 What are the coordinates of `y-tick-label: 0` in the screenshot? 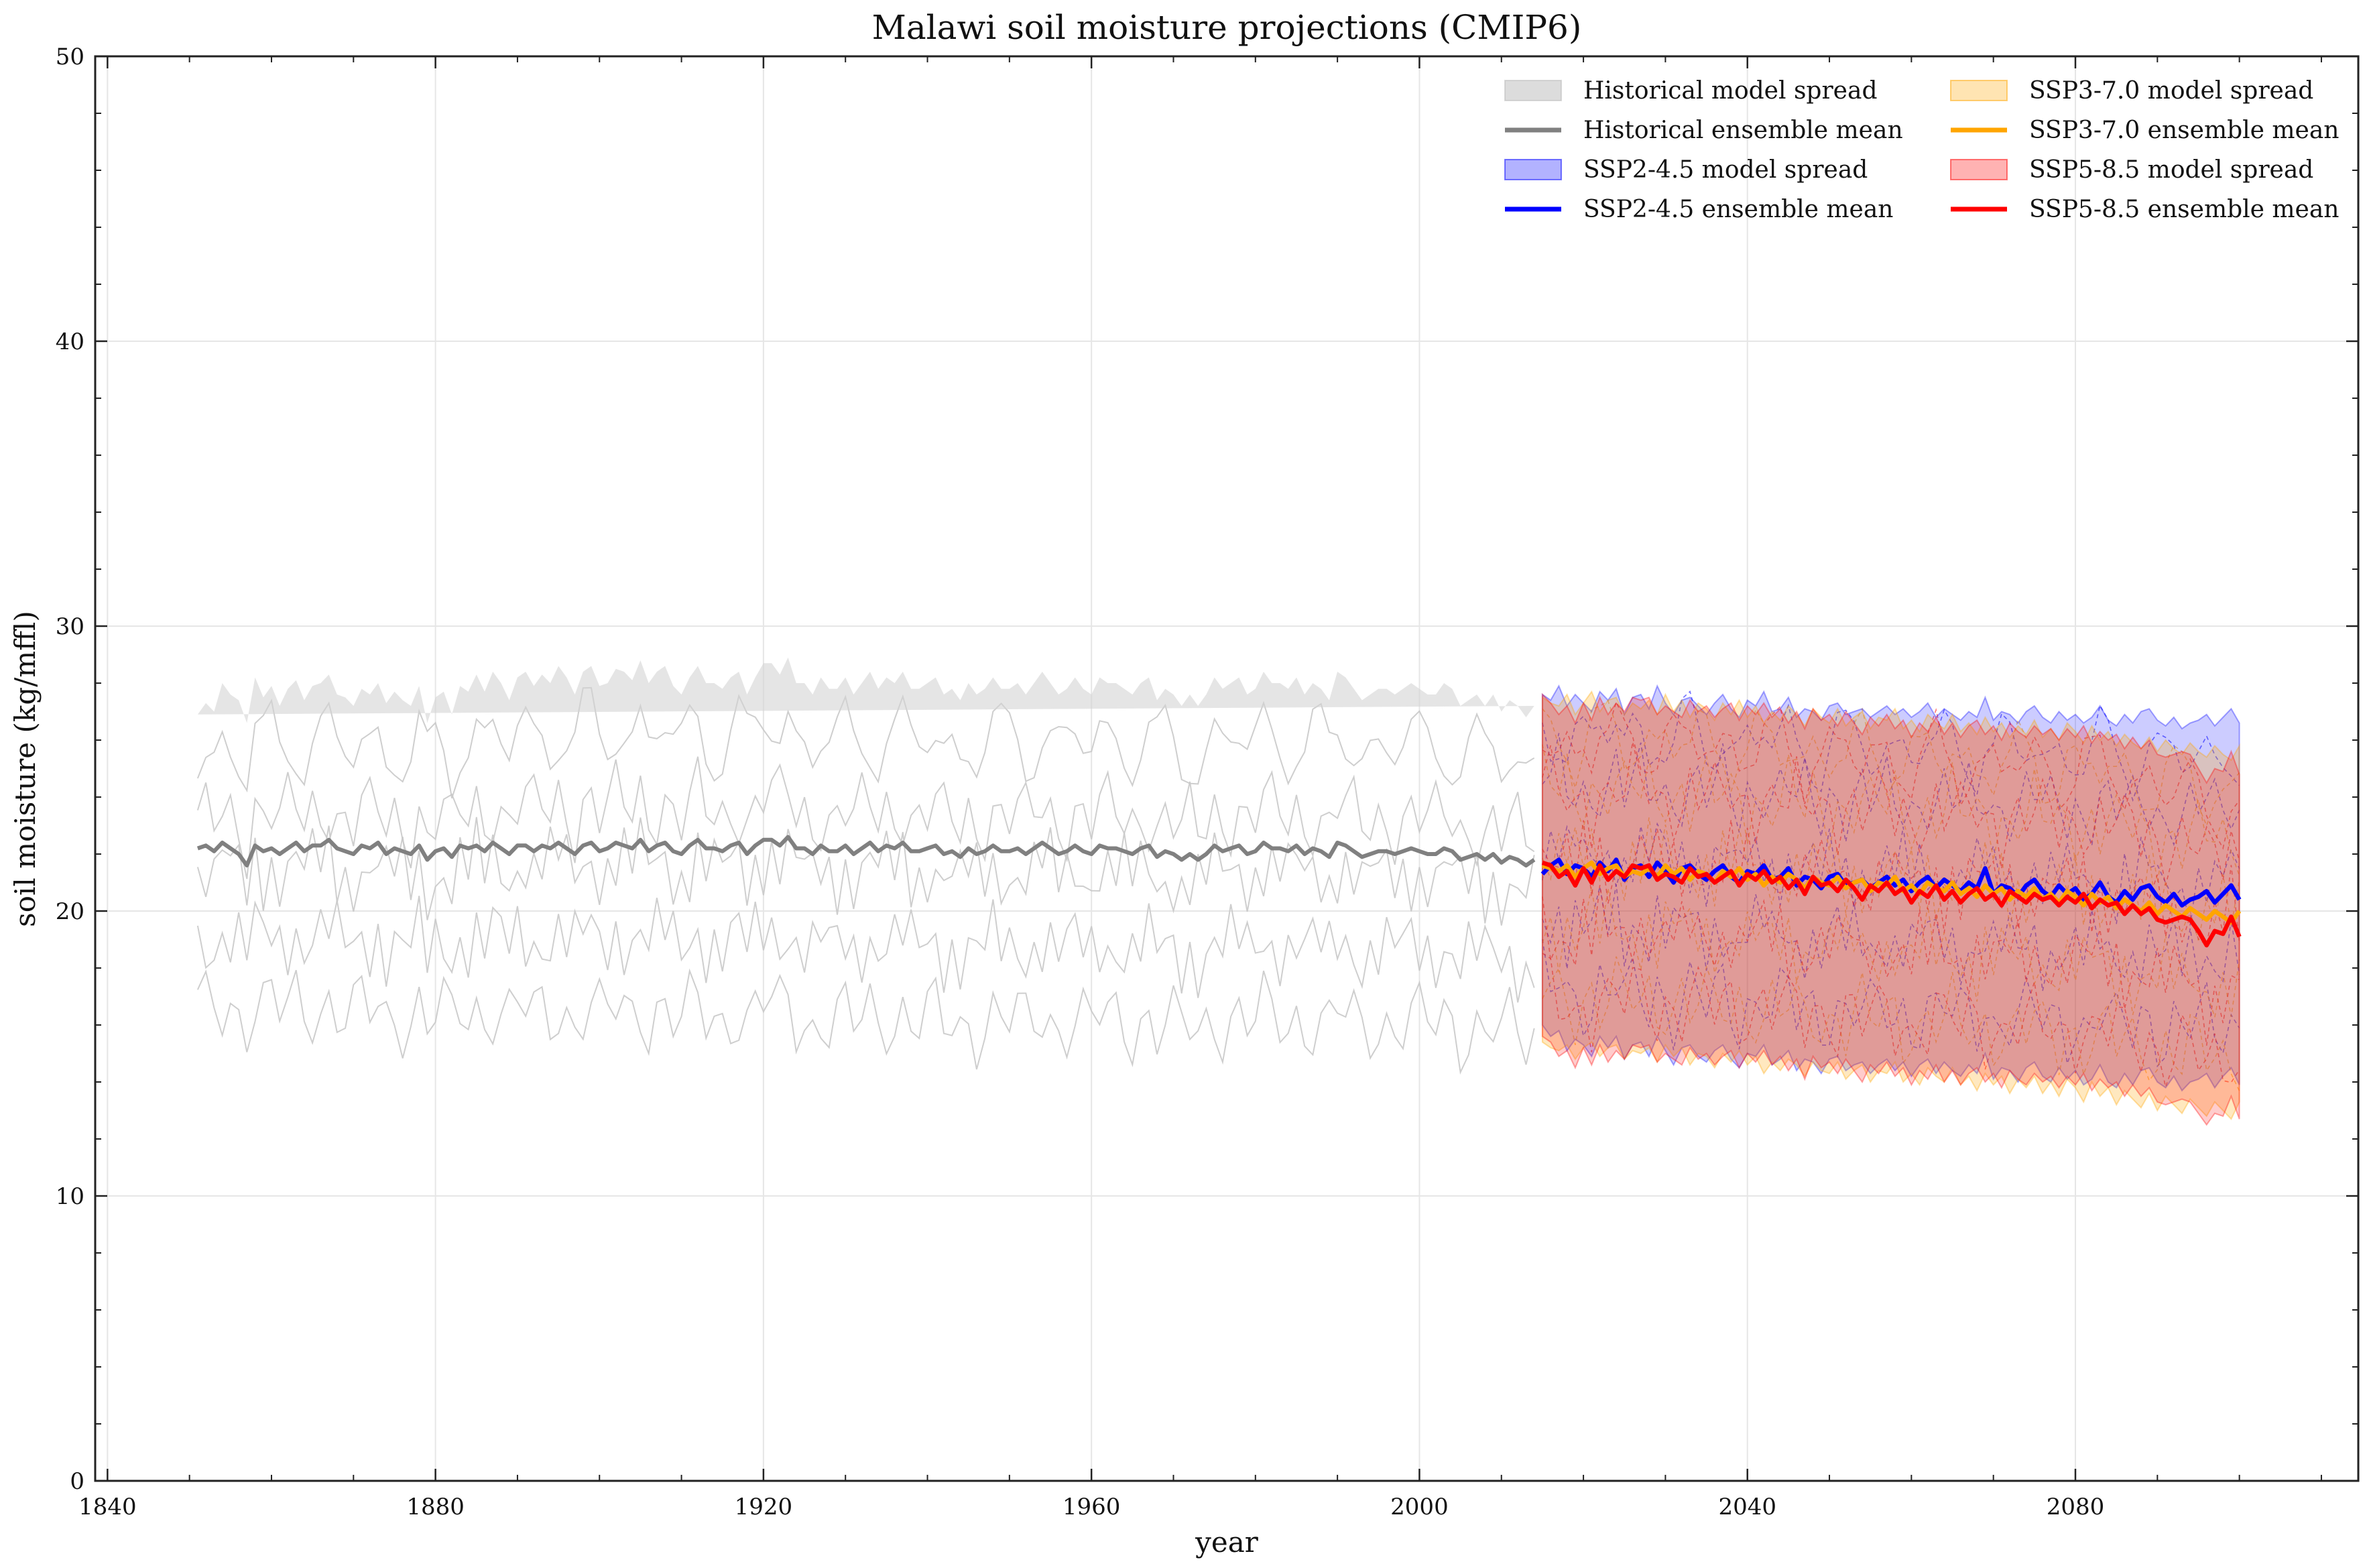 It's located at (77, 1482).